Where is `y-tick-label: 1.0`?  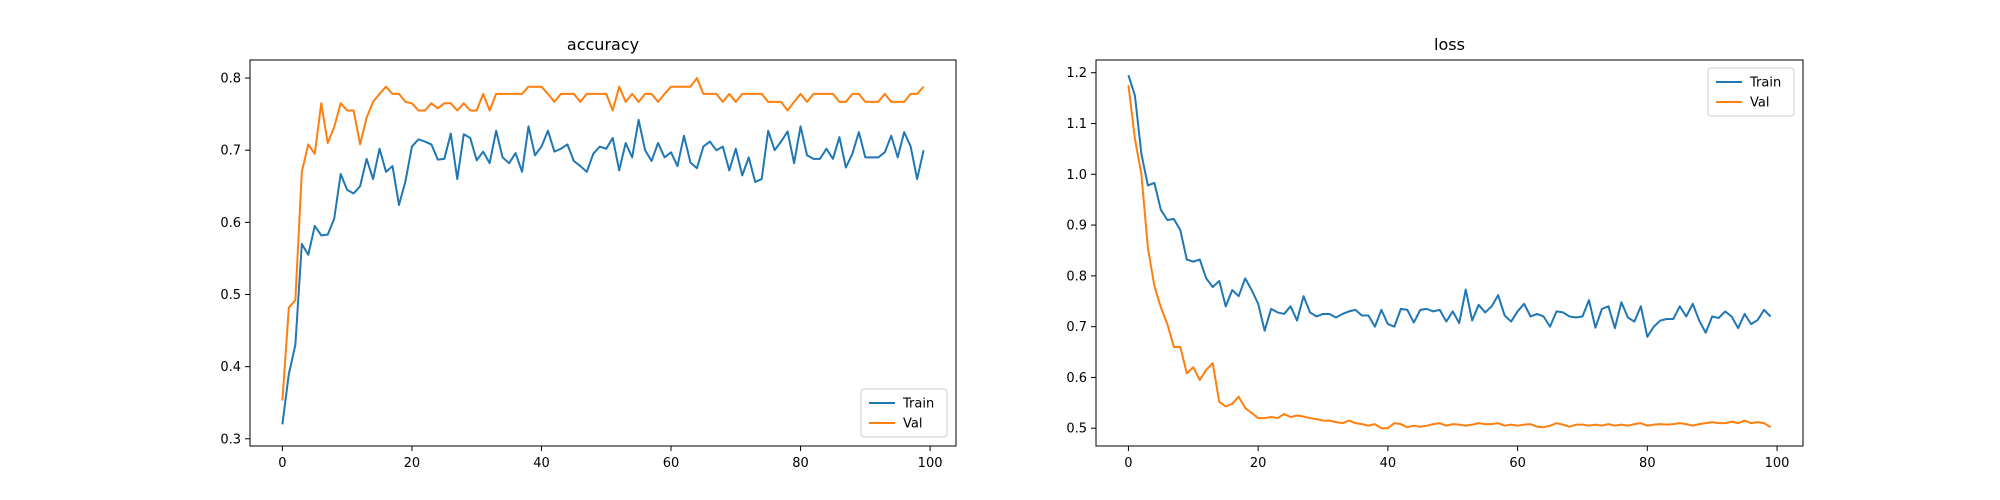
y-tick-label: 1.0 is located at coordinates (1076, 175).